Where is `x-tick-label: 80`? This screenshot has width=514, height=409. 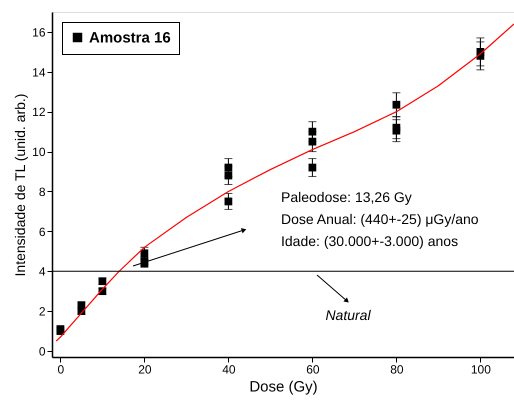
x-tick-label: 80 is located at coordinates (397, 369).